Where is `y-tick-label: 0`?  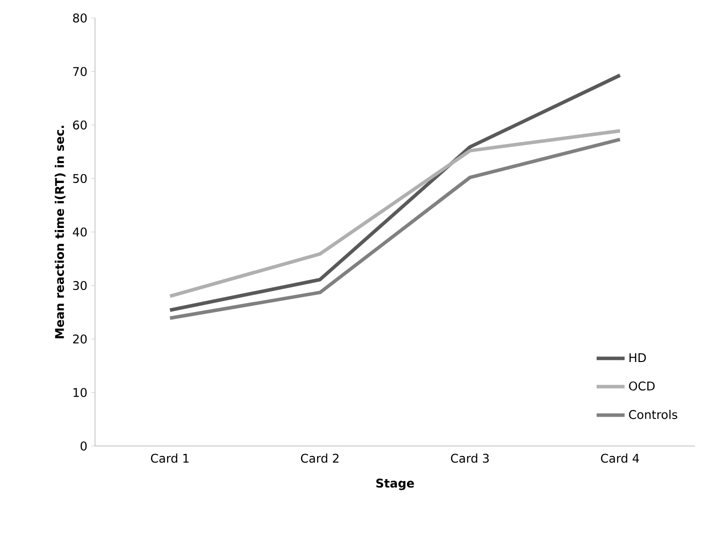
y-tick-label: 0 is located at coordinates (83, 446).